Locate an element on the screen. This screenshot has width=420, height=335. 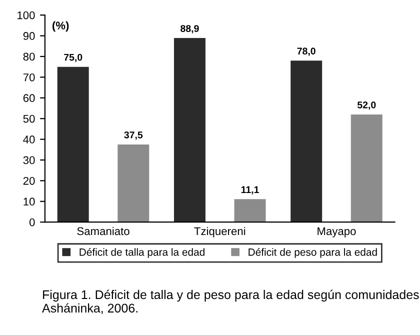
y-tick-label: 40 is located at coordinates (29, 140).